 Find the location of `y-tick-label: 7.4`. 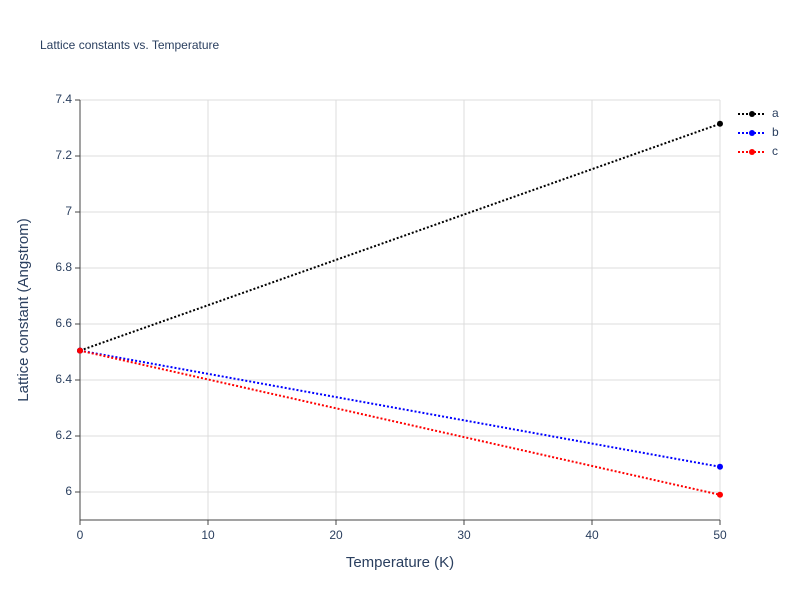

y-tick-label: 7.4 is located at coordinates (63, 99).